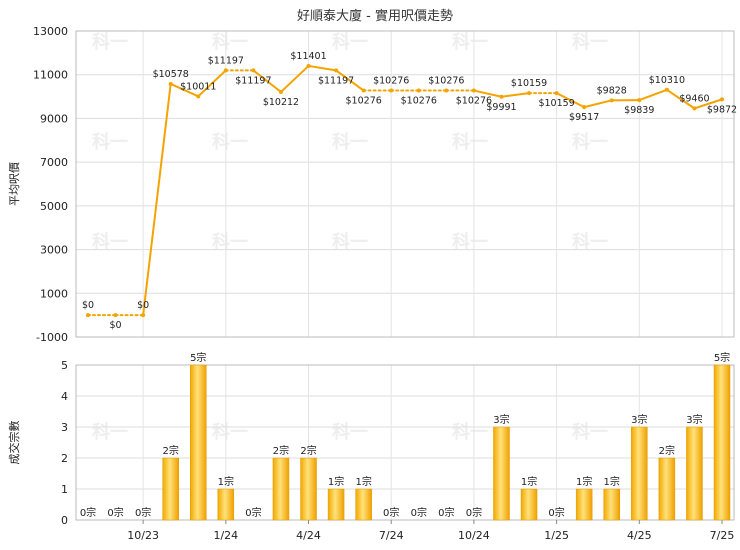 The width and height of the screenshot is (740, 550). Describe the element at coordinates (667, 80) in the screenshot. I see `data-label: $10310` at that location.